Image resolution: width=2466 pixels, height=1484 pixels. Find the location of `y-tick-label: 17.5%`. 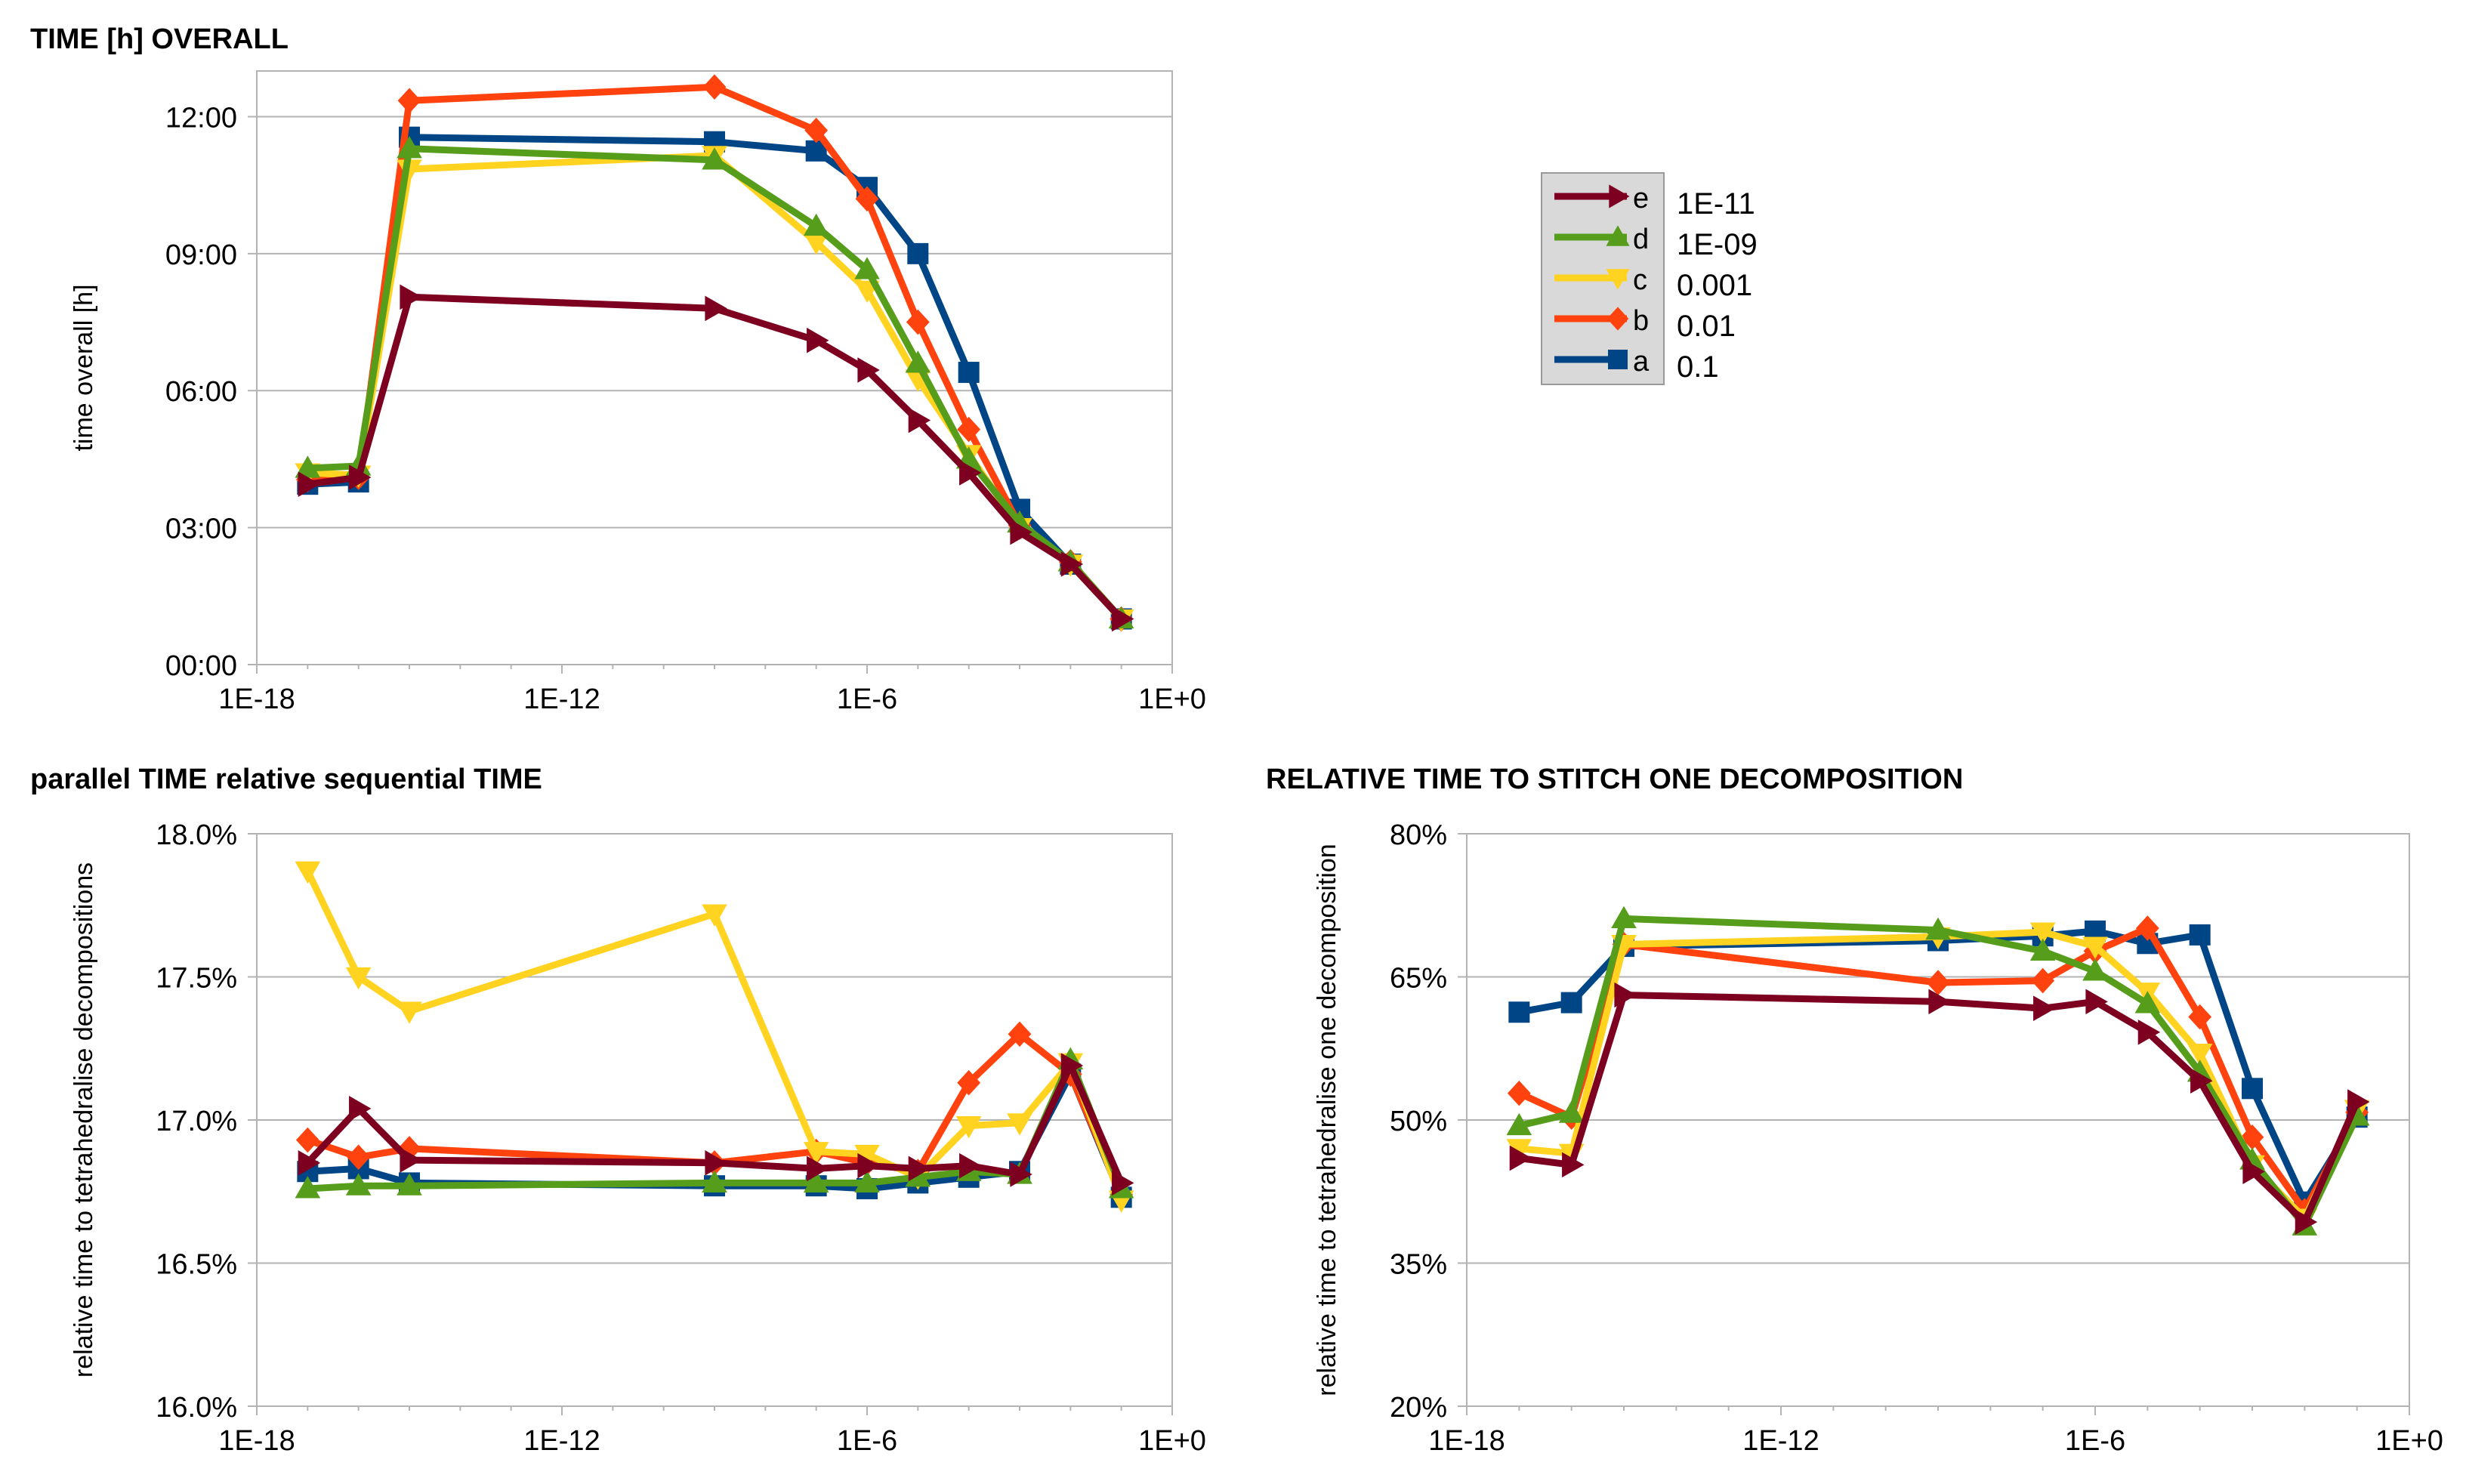

y-tick-label: 17.5% is located at coordinates (196, 979).